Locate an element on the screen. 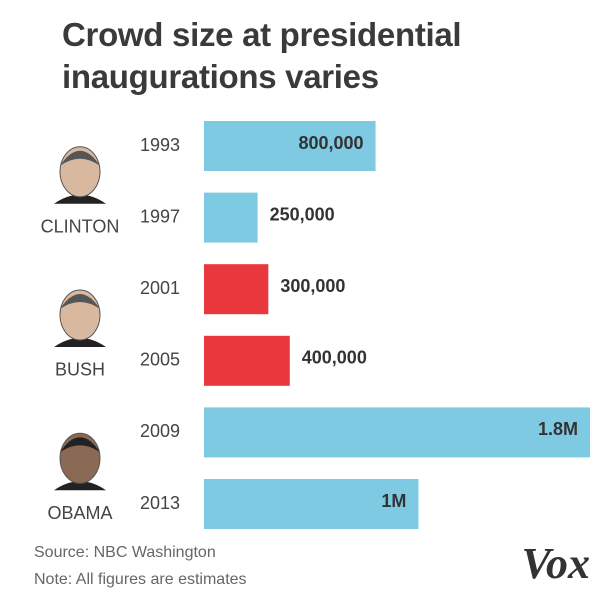 The image size is (599, 601). group-label: BUSH is located at coordinates (80, 370).